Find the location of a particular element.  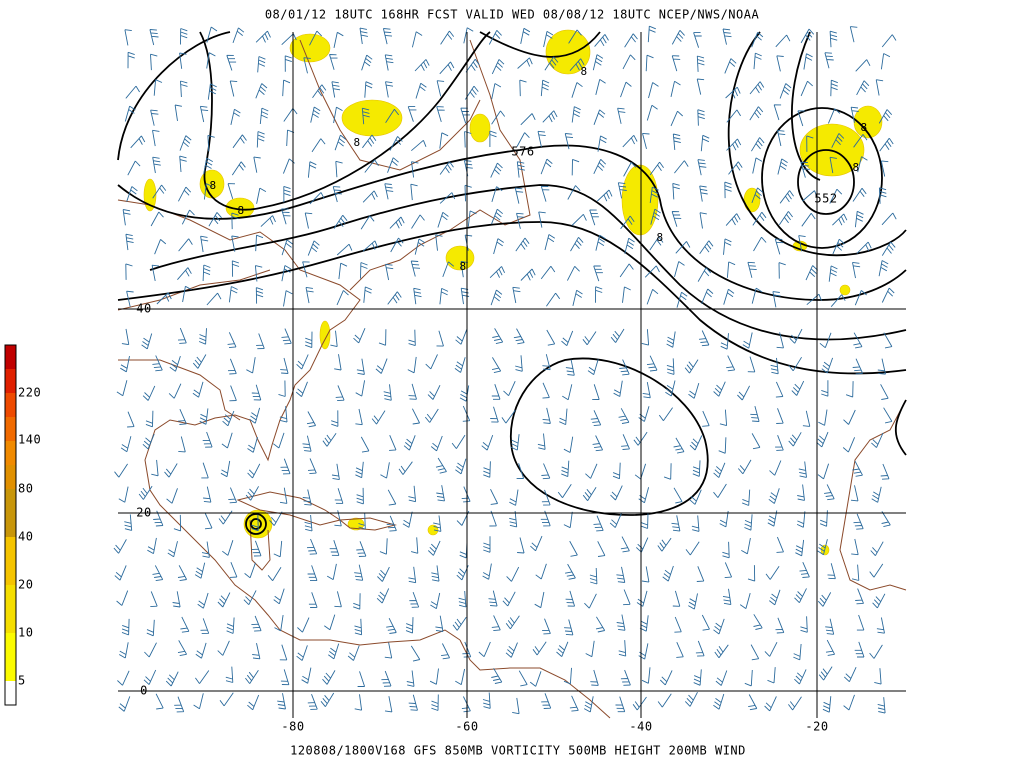

latitude-label: 40 is located at coordinates (143, 309).